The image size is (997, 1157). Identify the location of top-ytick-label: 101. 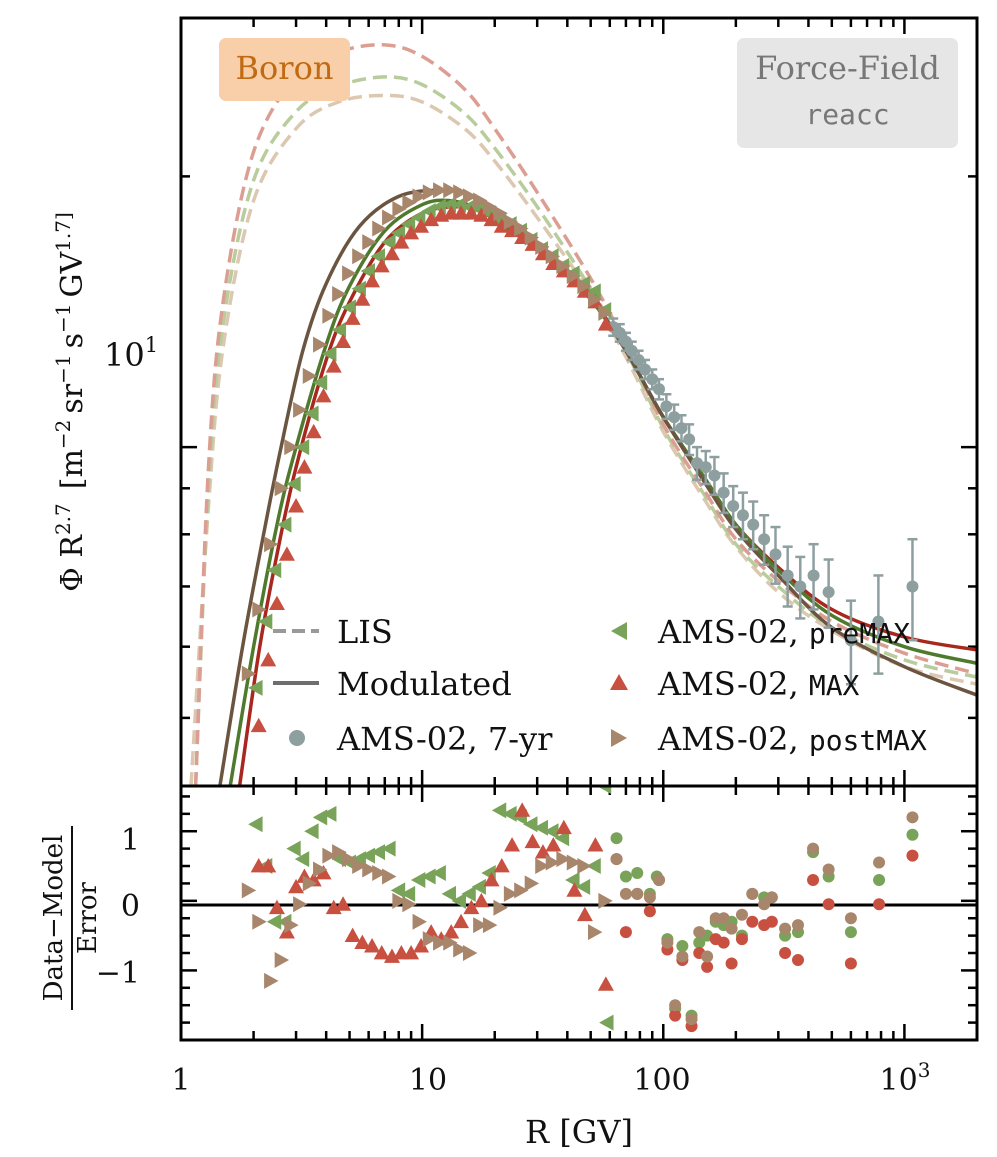
(131, 353).